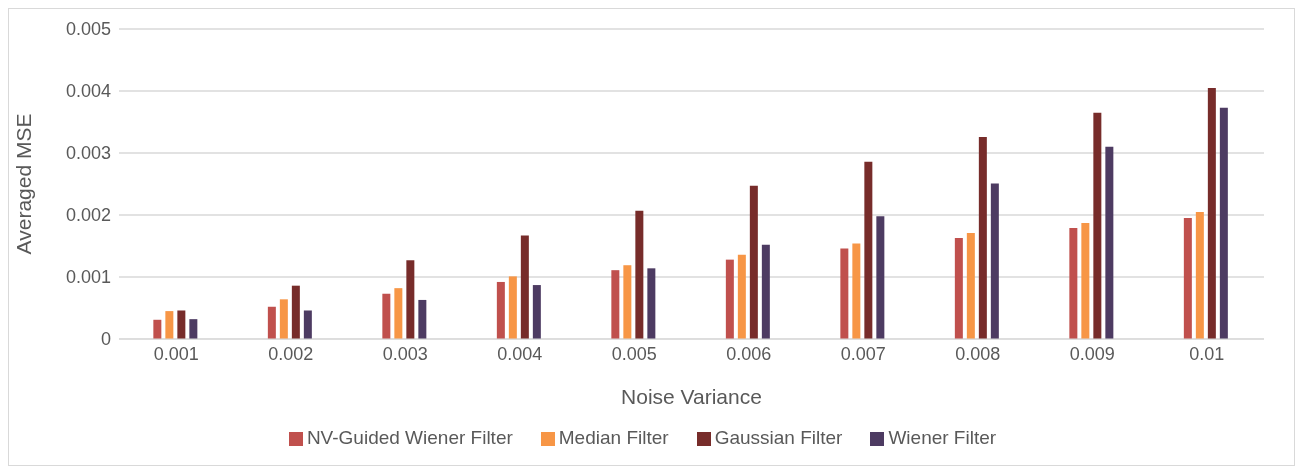  Describe the element at coordinates (291, 353) in the screenshot. I see `x-tick-label: 0.002` at that location.